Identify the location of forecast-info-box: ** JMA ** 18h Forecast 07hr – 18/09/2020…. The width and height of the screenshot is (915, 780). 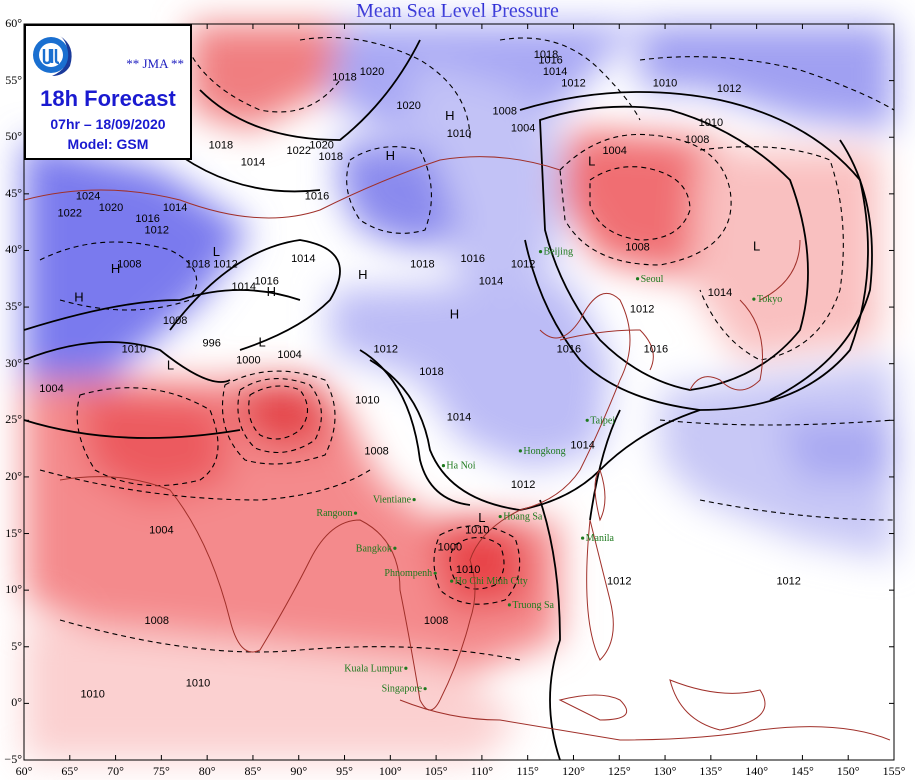
(108, 92).